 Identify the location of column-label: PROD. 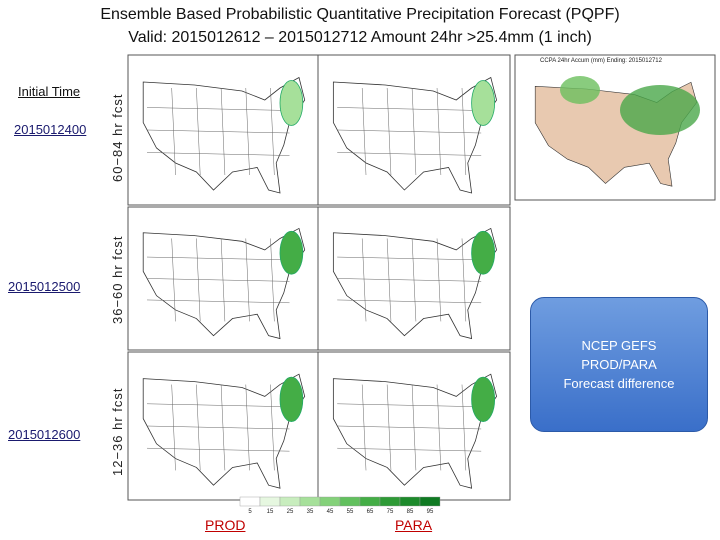
(225, 525).